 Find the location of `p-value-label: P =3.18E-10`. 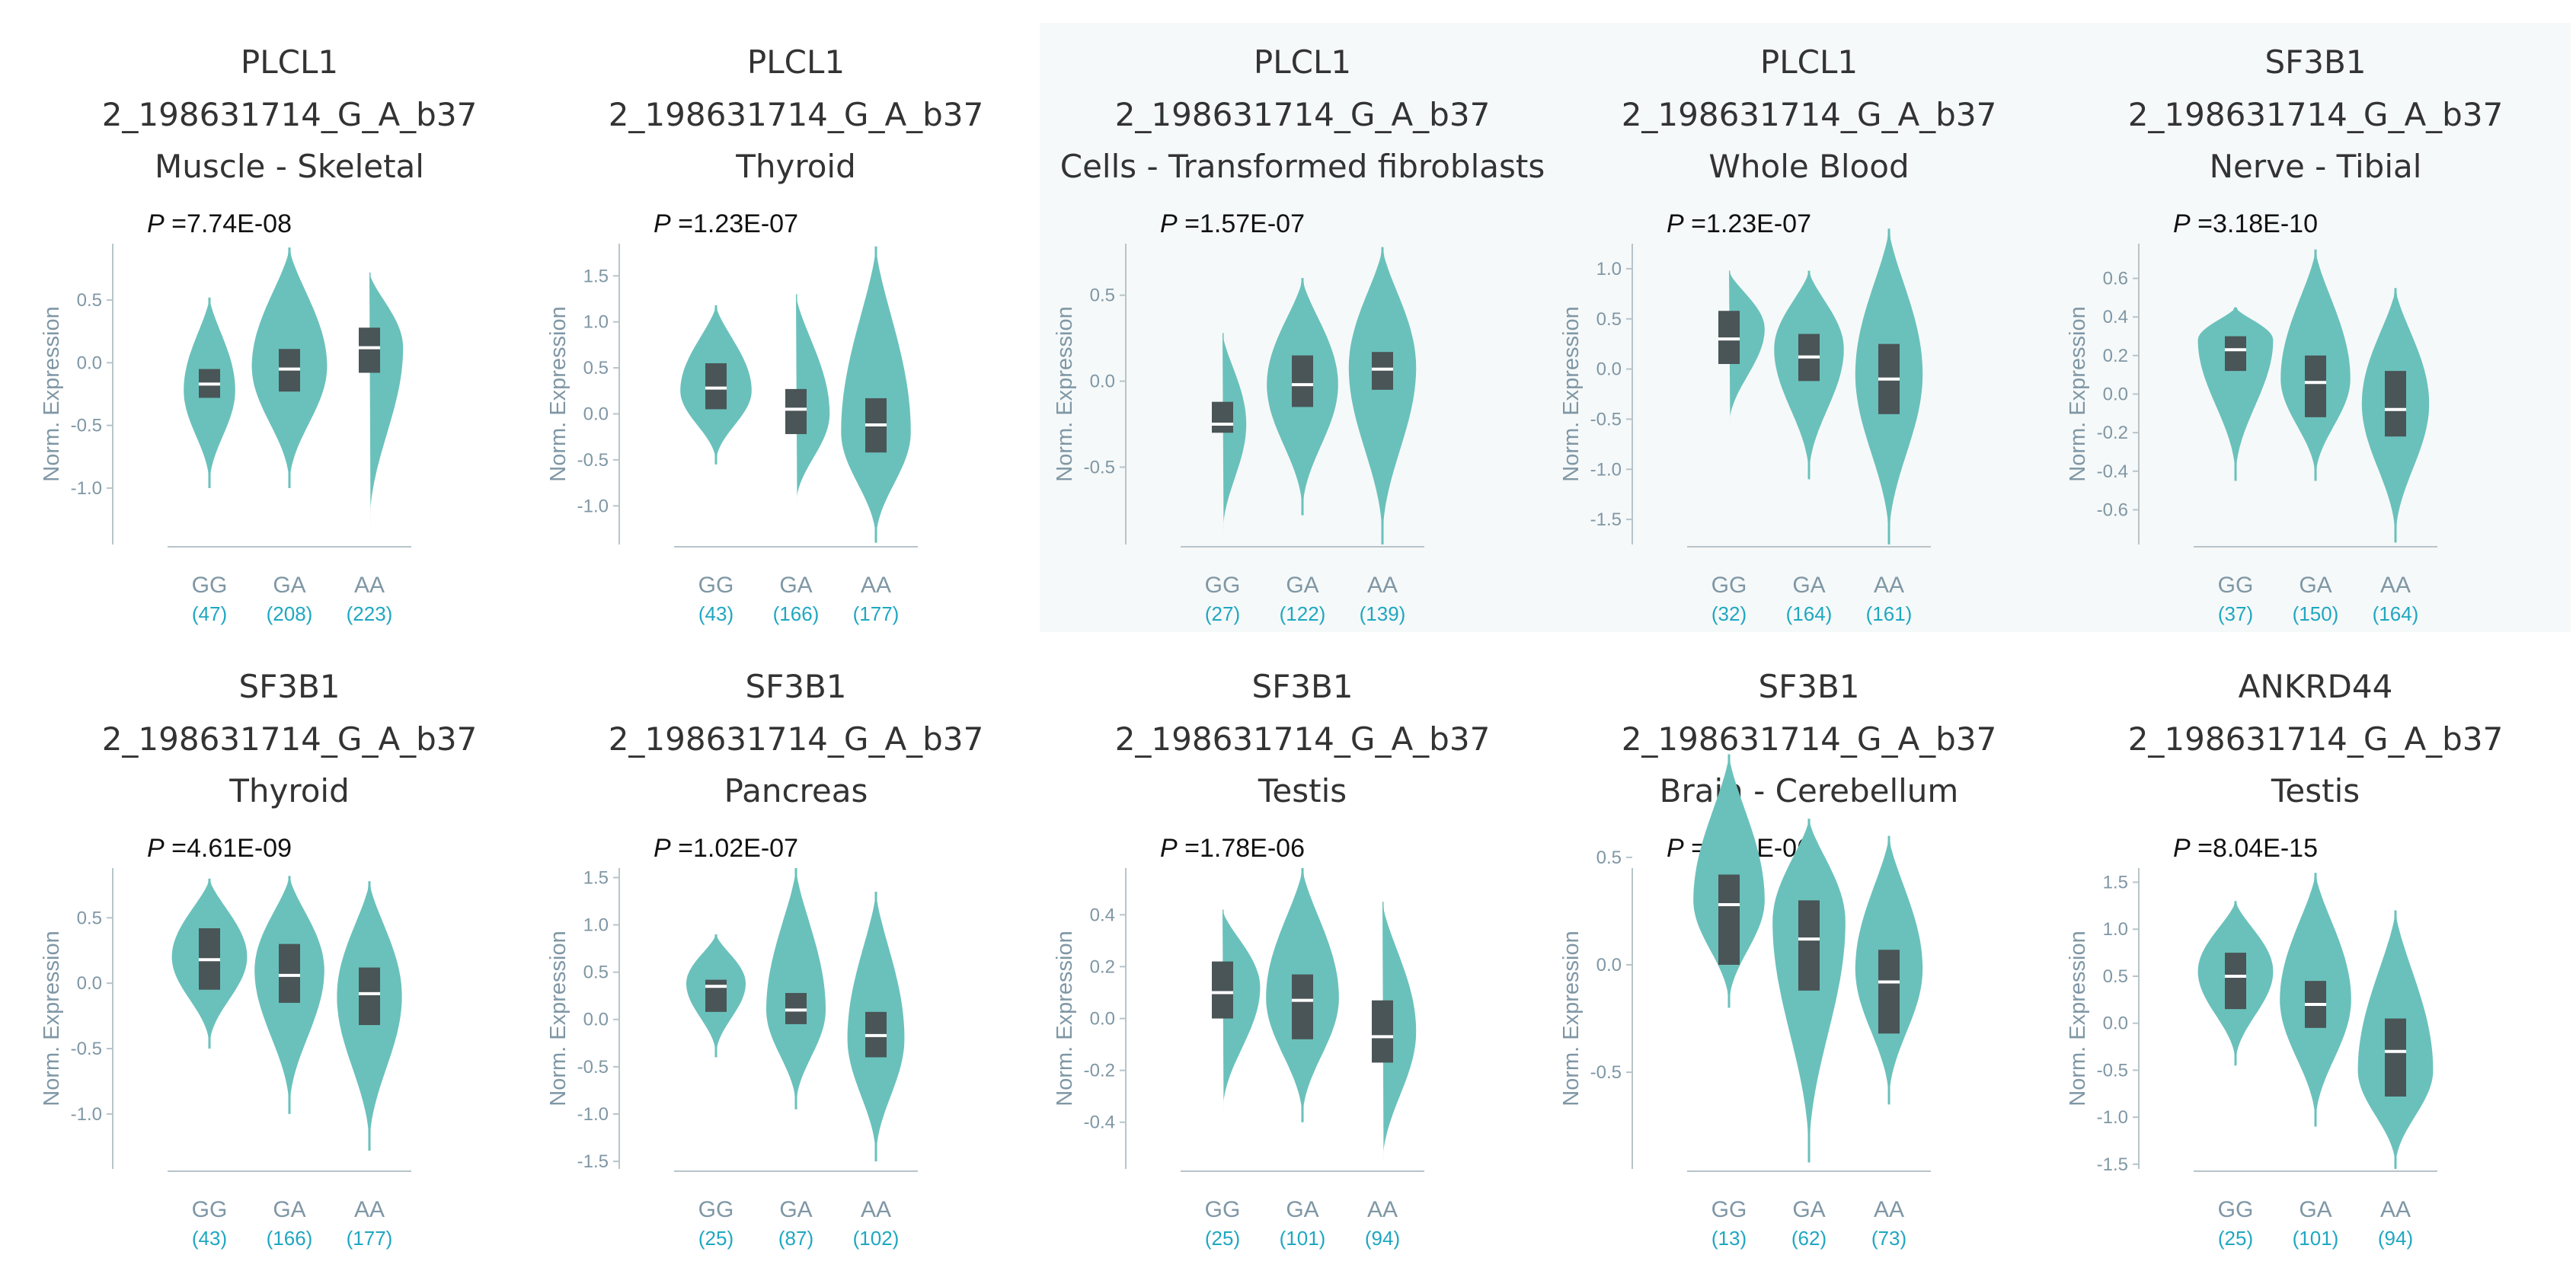

p-value-label: P =3.18E-10 is located at coordinates (2246, 223).